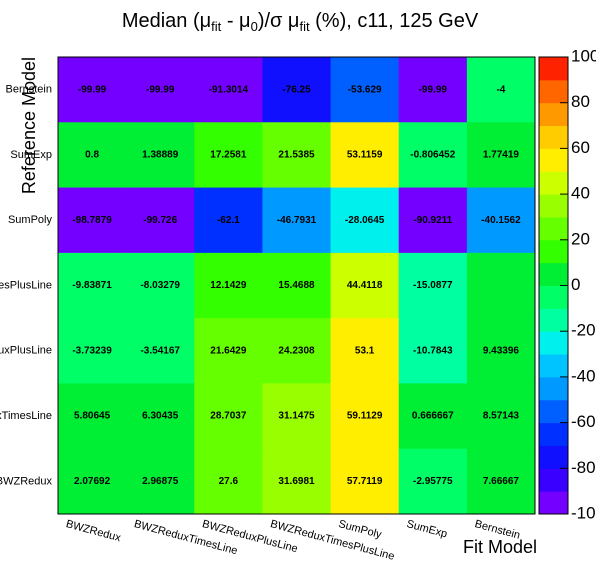  What do you see at coordinates (31, 155) in the screenshot?
I see `y-tick-label: SumExp` at bounding box center [31, 155].